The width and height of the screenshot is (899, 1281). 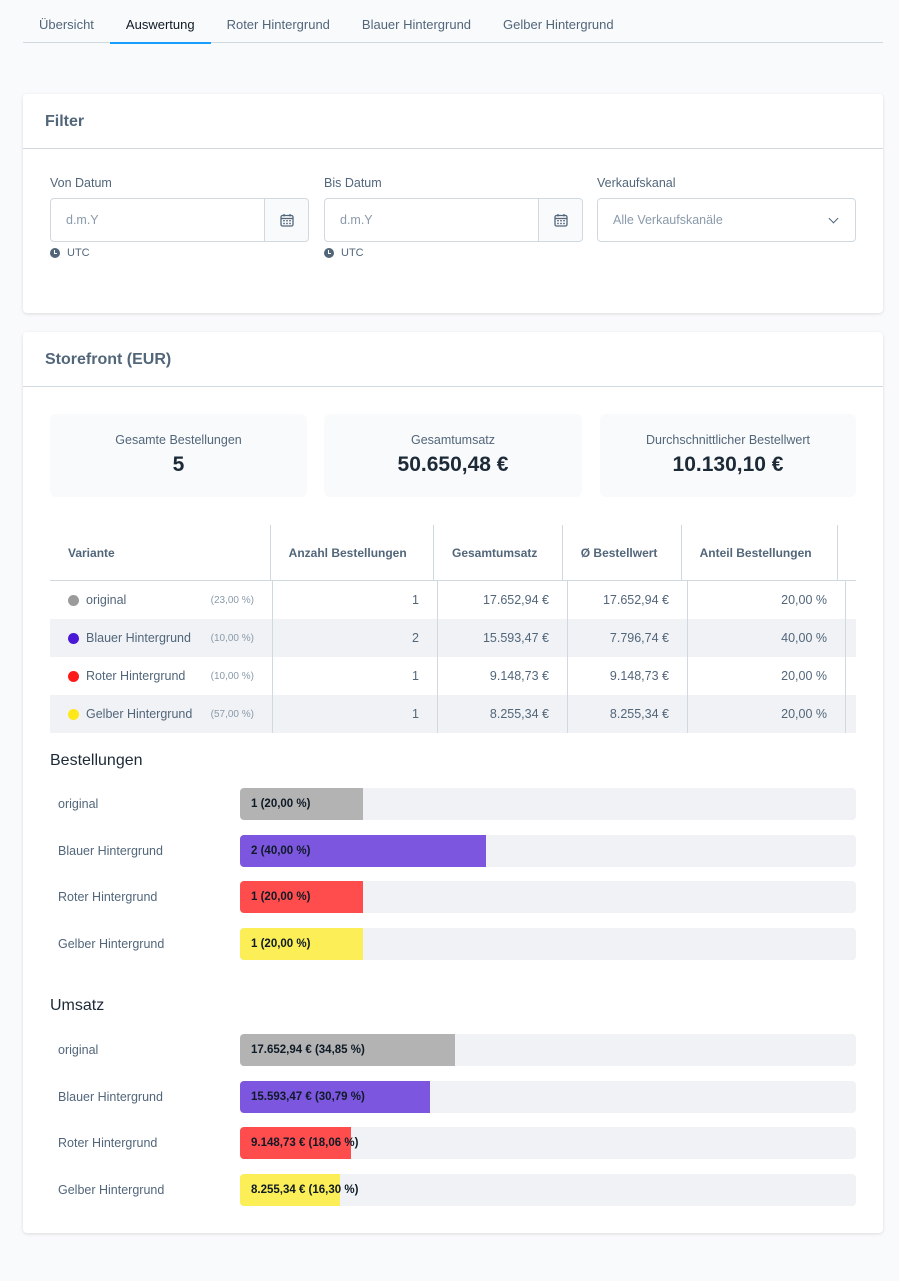 I want to click on from-timezone: UTC, so click(x=179, y=253).